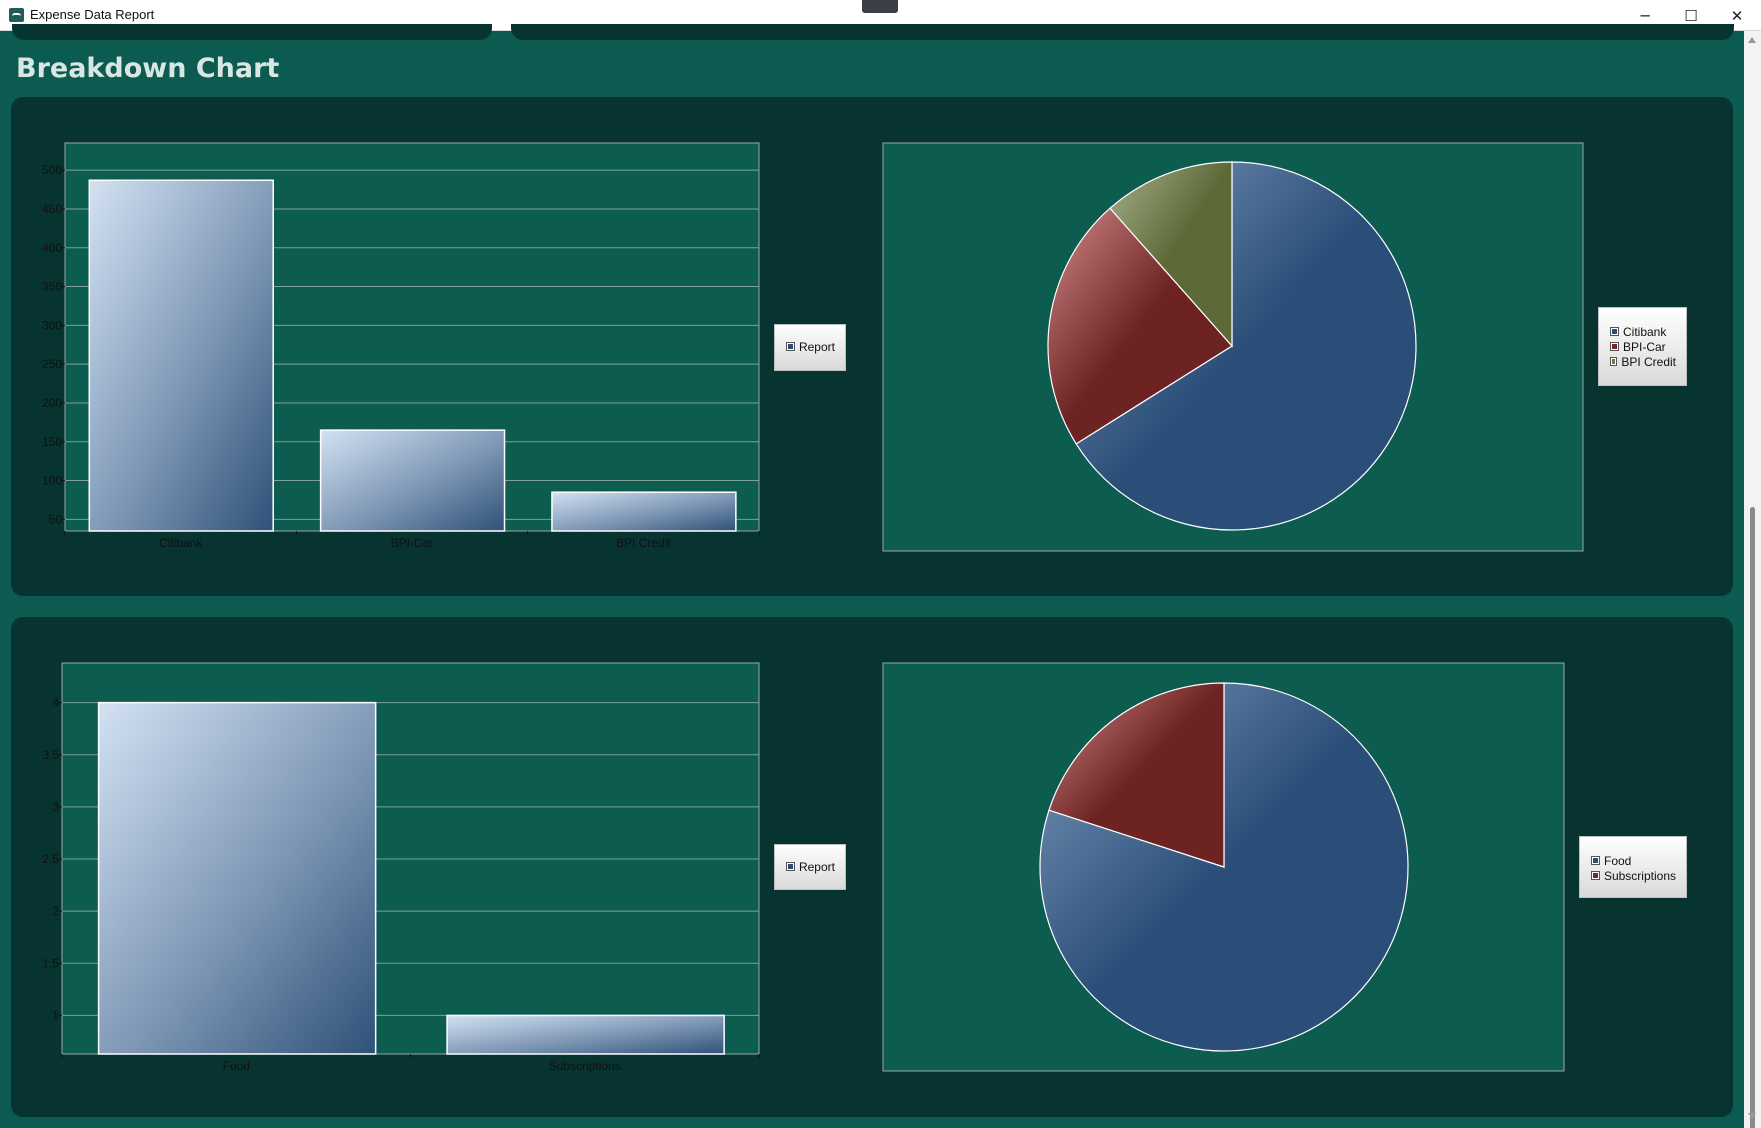  Describe the element at coordinates (1648, 361) in the screenshot. I see `legend-label: BPI Credit` at that location.